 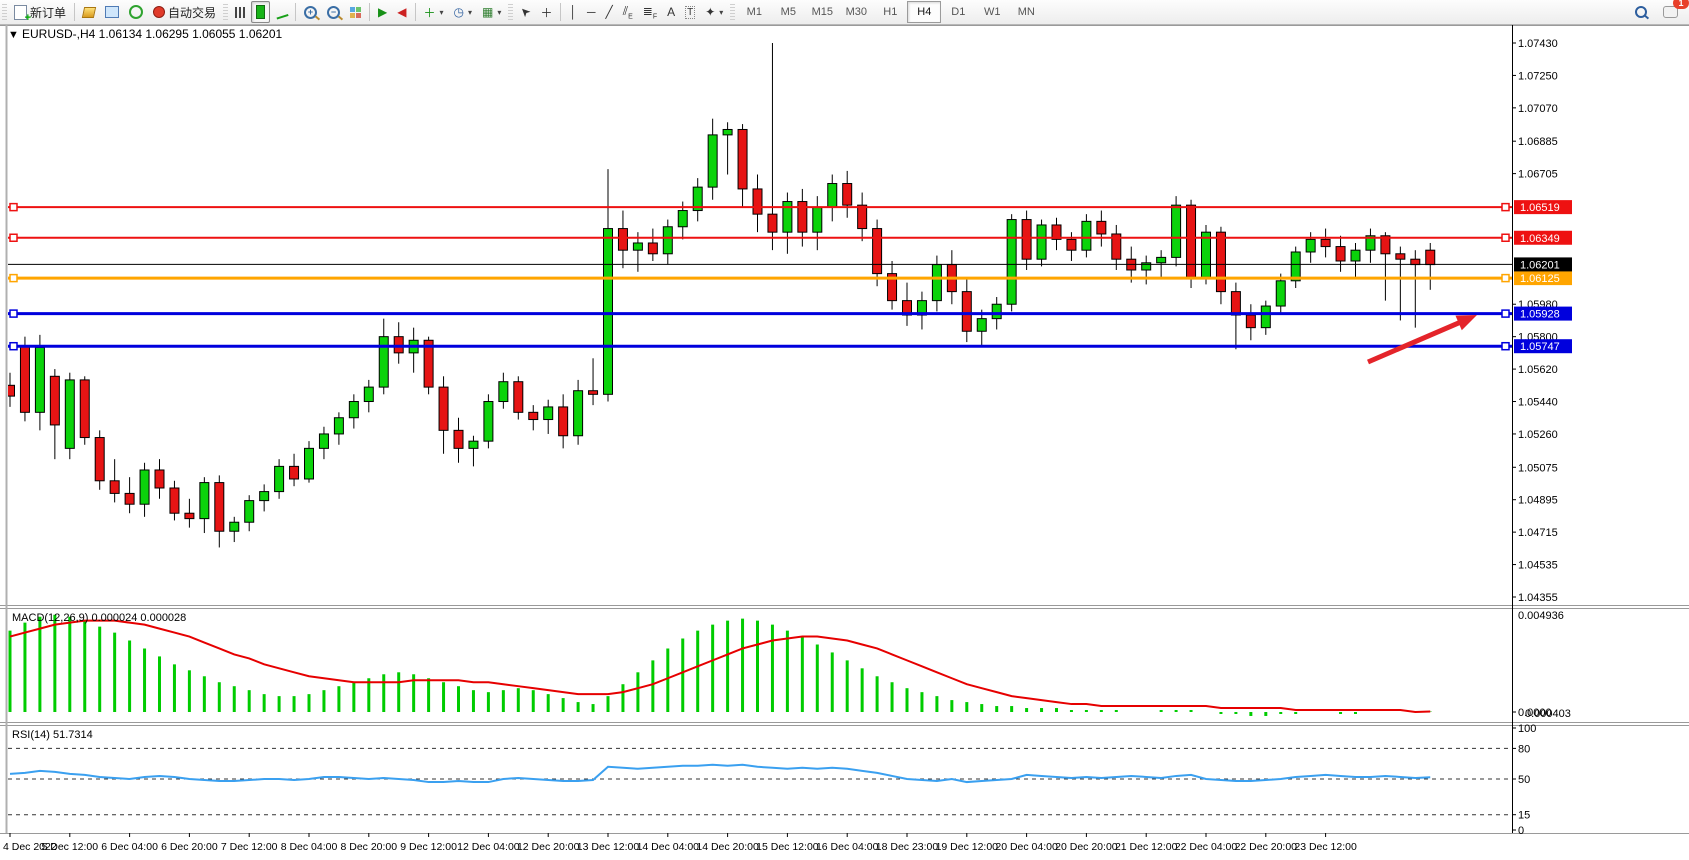 I want to click on timeframe-H4: H4, so click(x=924, y=12).